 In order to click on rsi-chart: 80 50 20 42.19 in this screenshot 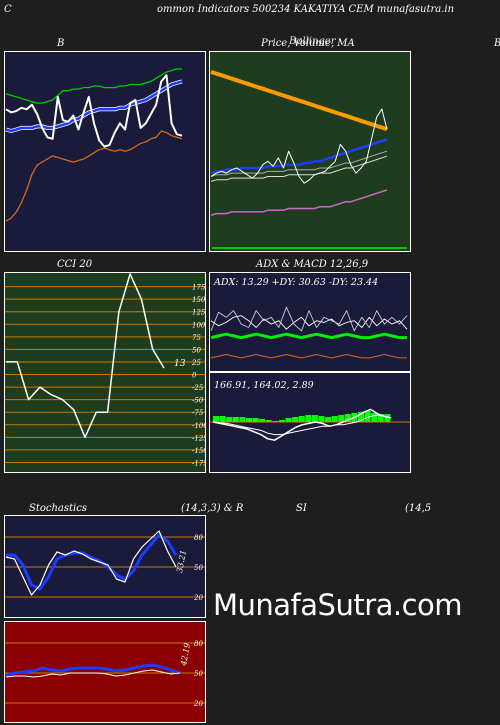, I will do `click(105, 672)`.